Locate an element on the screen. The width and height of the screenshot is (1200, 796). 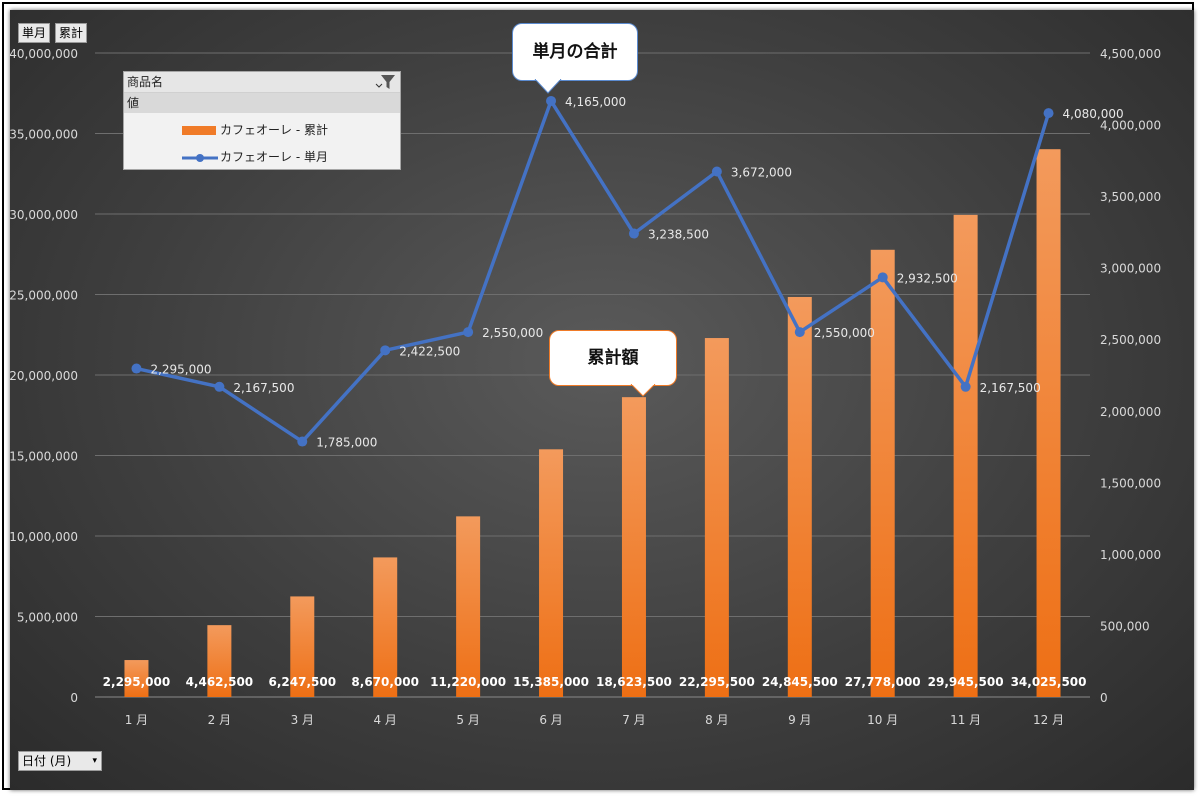
y2-tick-label: 3,000,000 is located at coordinates (1130, 269).